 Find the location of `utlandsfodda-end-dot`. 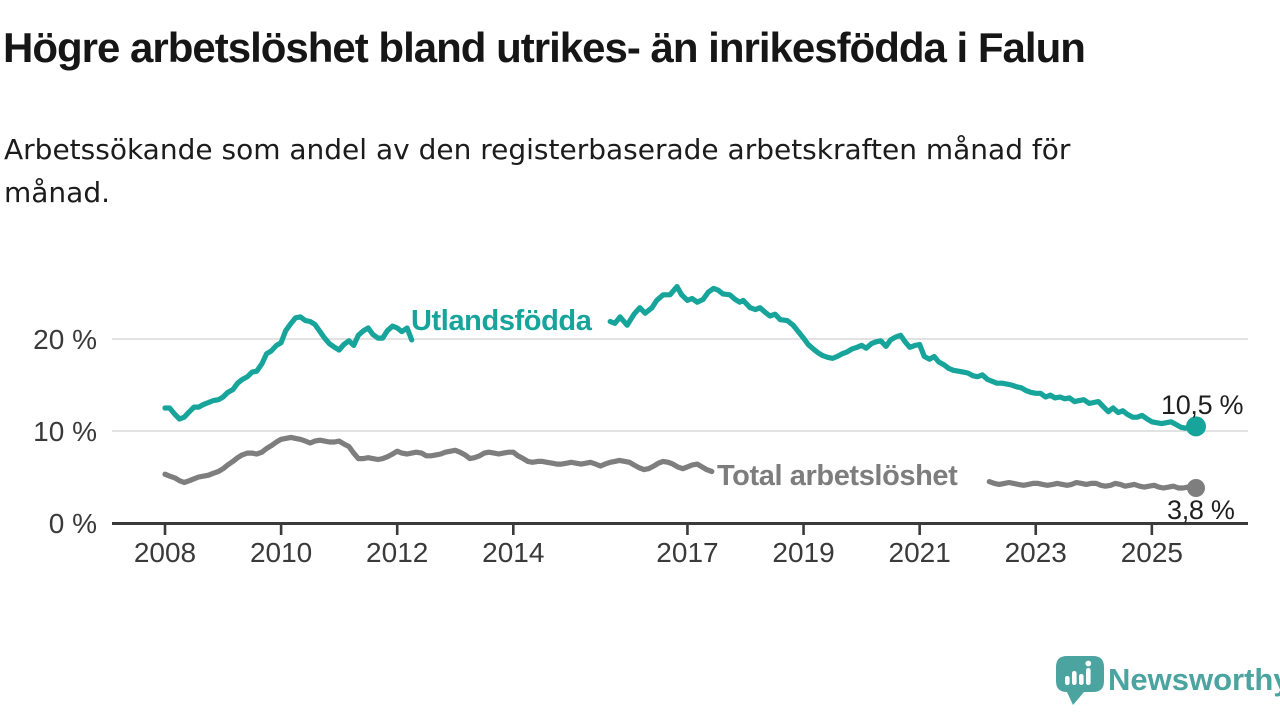

utlandsfodda-end-dot is located at coordinates (1196, 426).